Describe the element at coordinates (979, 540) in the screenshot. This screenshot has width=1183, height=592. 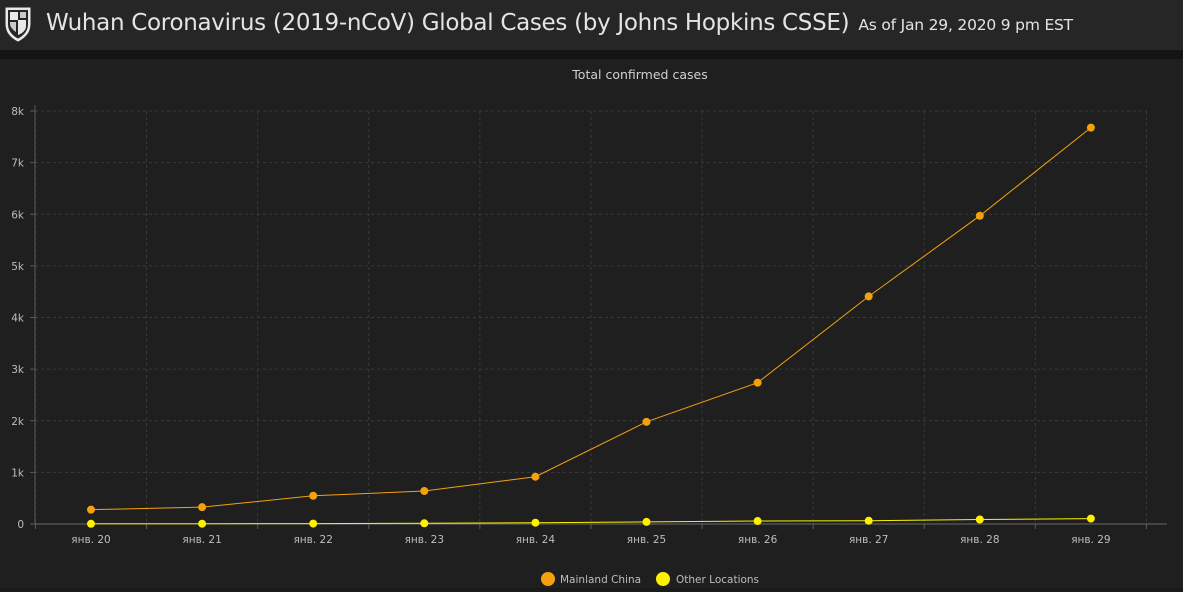
I see `x-tick-label: янв. 28` at that location.